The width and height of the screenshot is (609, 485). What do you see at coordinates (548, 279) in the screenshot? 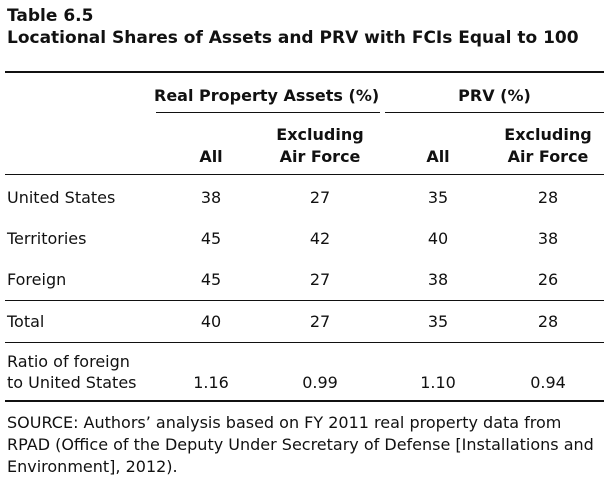
I see `table-cell: 26` at bounding box center [548, 279].